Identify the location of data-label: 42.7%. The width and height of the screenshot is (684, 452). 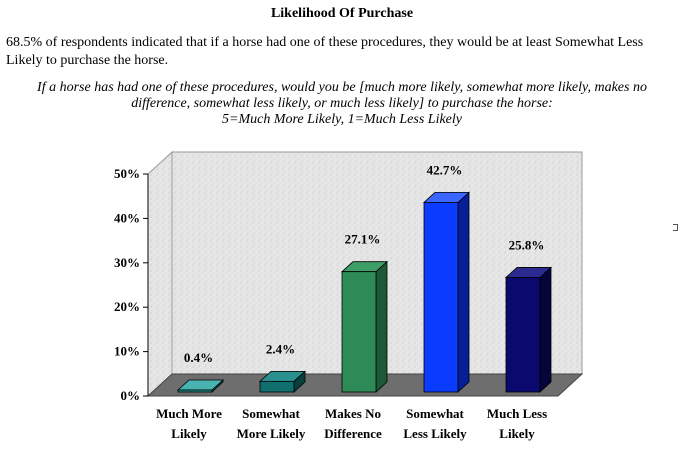
(445, 169).